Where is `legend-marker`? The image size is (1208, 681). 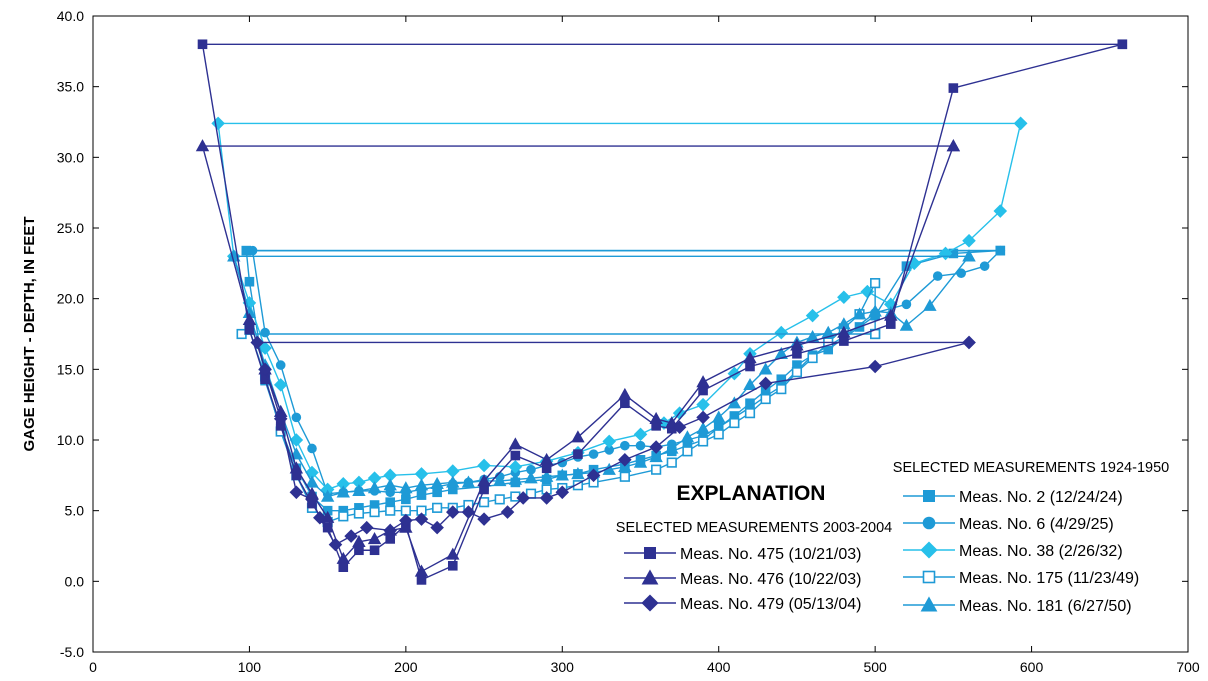 legend-marker is located at coordinates (929, 550).